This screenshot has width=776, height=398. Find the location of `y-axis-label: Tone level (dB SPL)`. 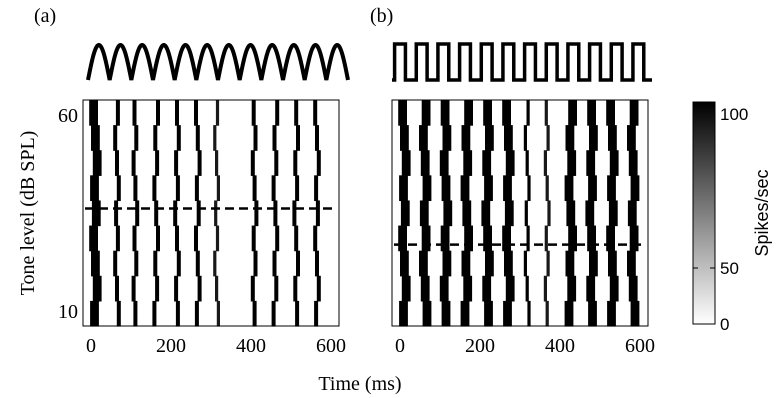

y-axis-label: Tone level (dB SPL) is located at coordinates (28, 213).